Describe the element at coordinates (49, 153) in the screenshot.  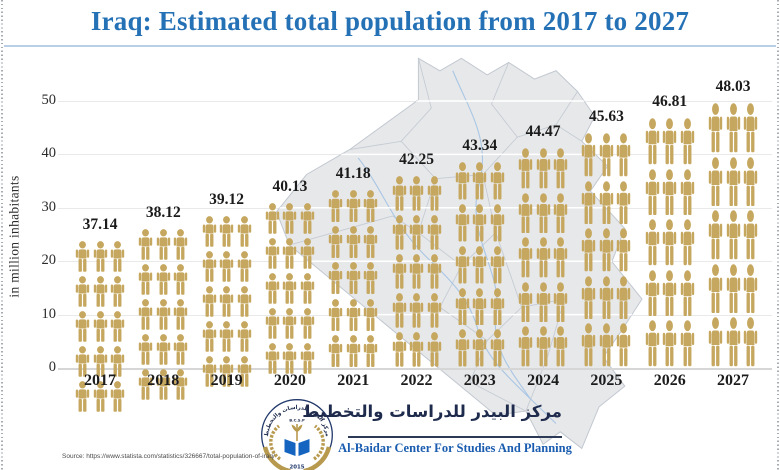
I see `y-tick-label: 40` at that location.